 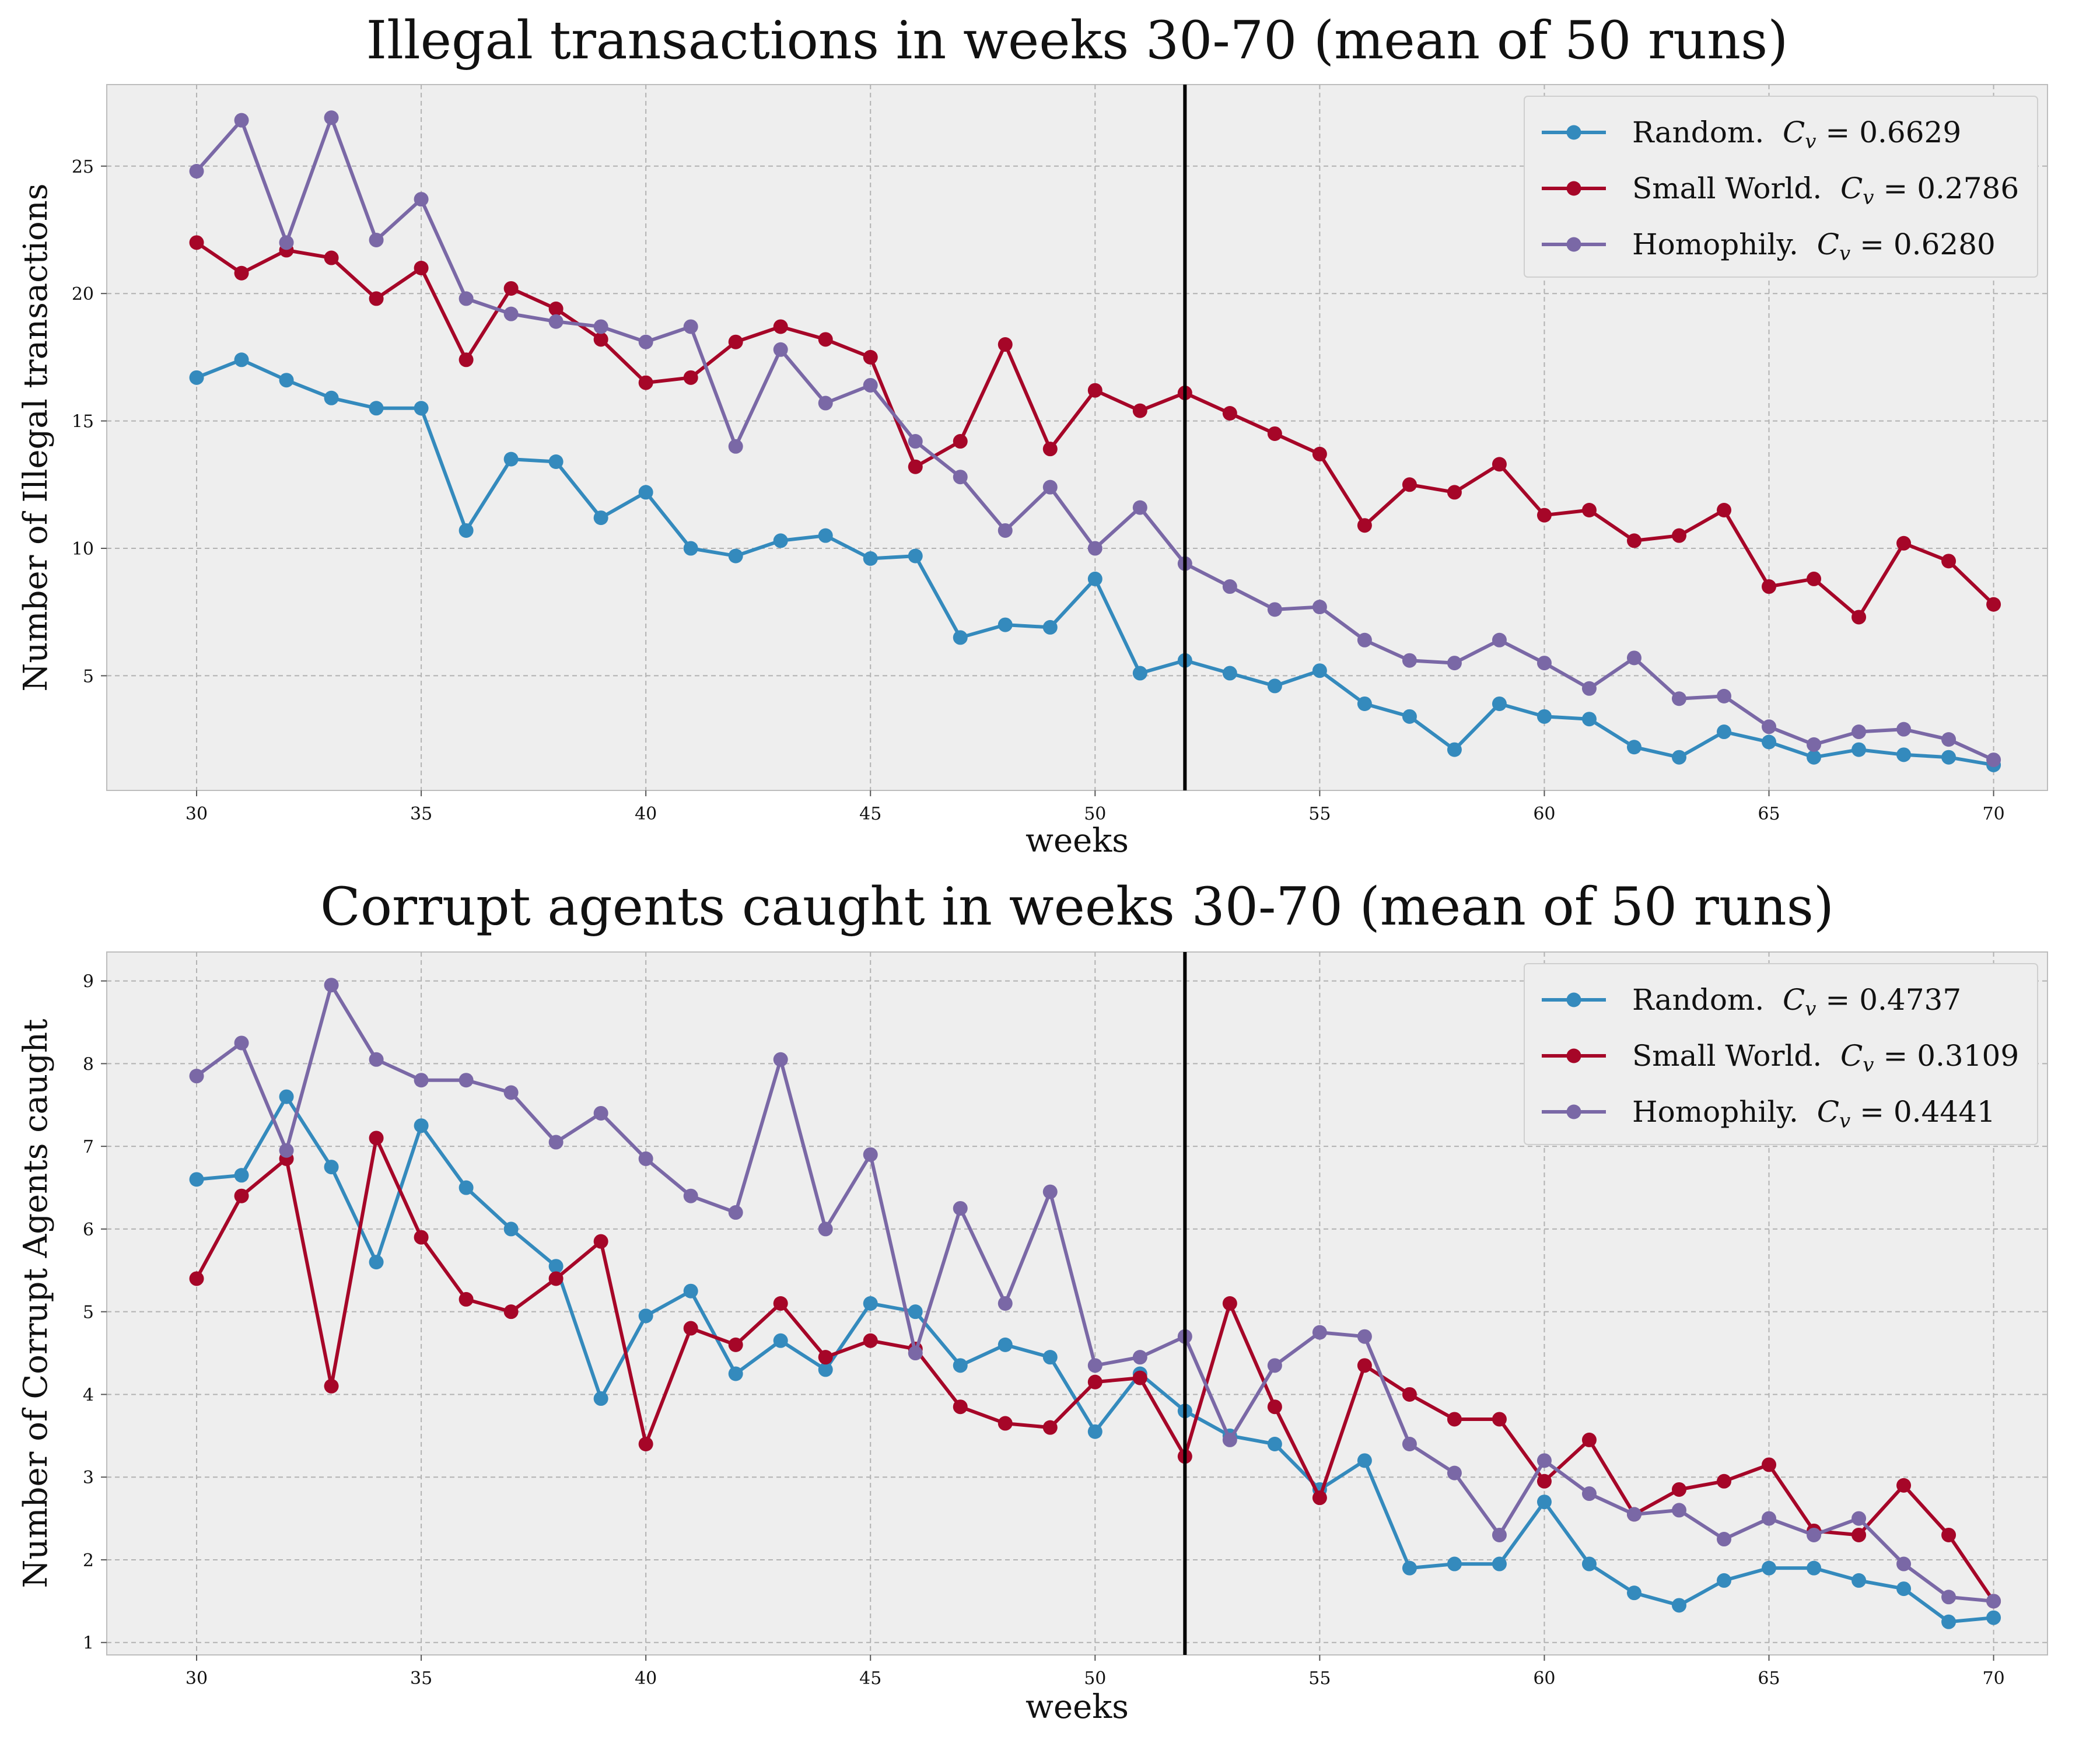 What do you see at coordinates (1319, 814) in the screenshot?
I see `x-tick-label: 55` at bounding box center [1319, 814].